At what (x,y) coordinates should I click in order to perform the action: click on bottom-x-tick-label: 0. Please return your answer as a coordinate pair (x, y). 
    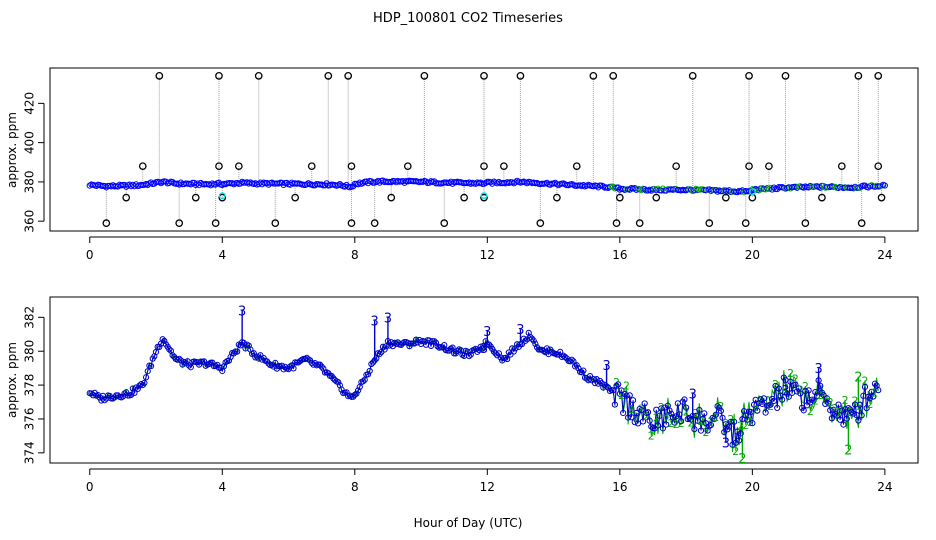
    Looking at the image, I should click on (90, 487).